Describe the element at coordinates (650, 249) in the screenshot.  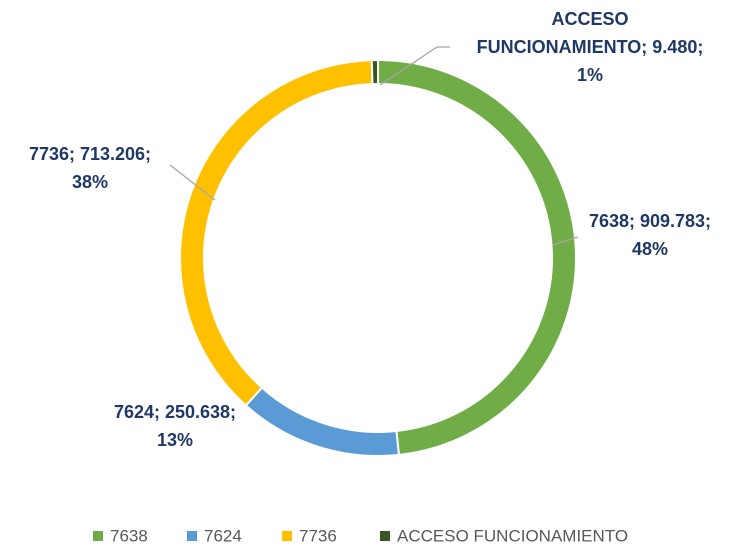
I see `data-label-line: 48%` at that location.